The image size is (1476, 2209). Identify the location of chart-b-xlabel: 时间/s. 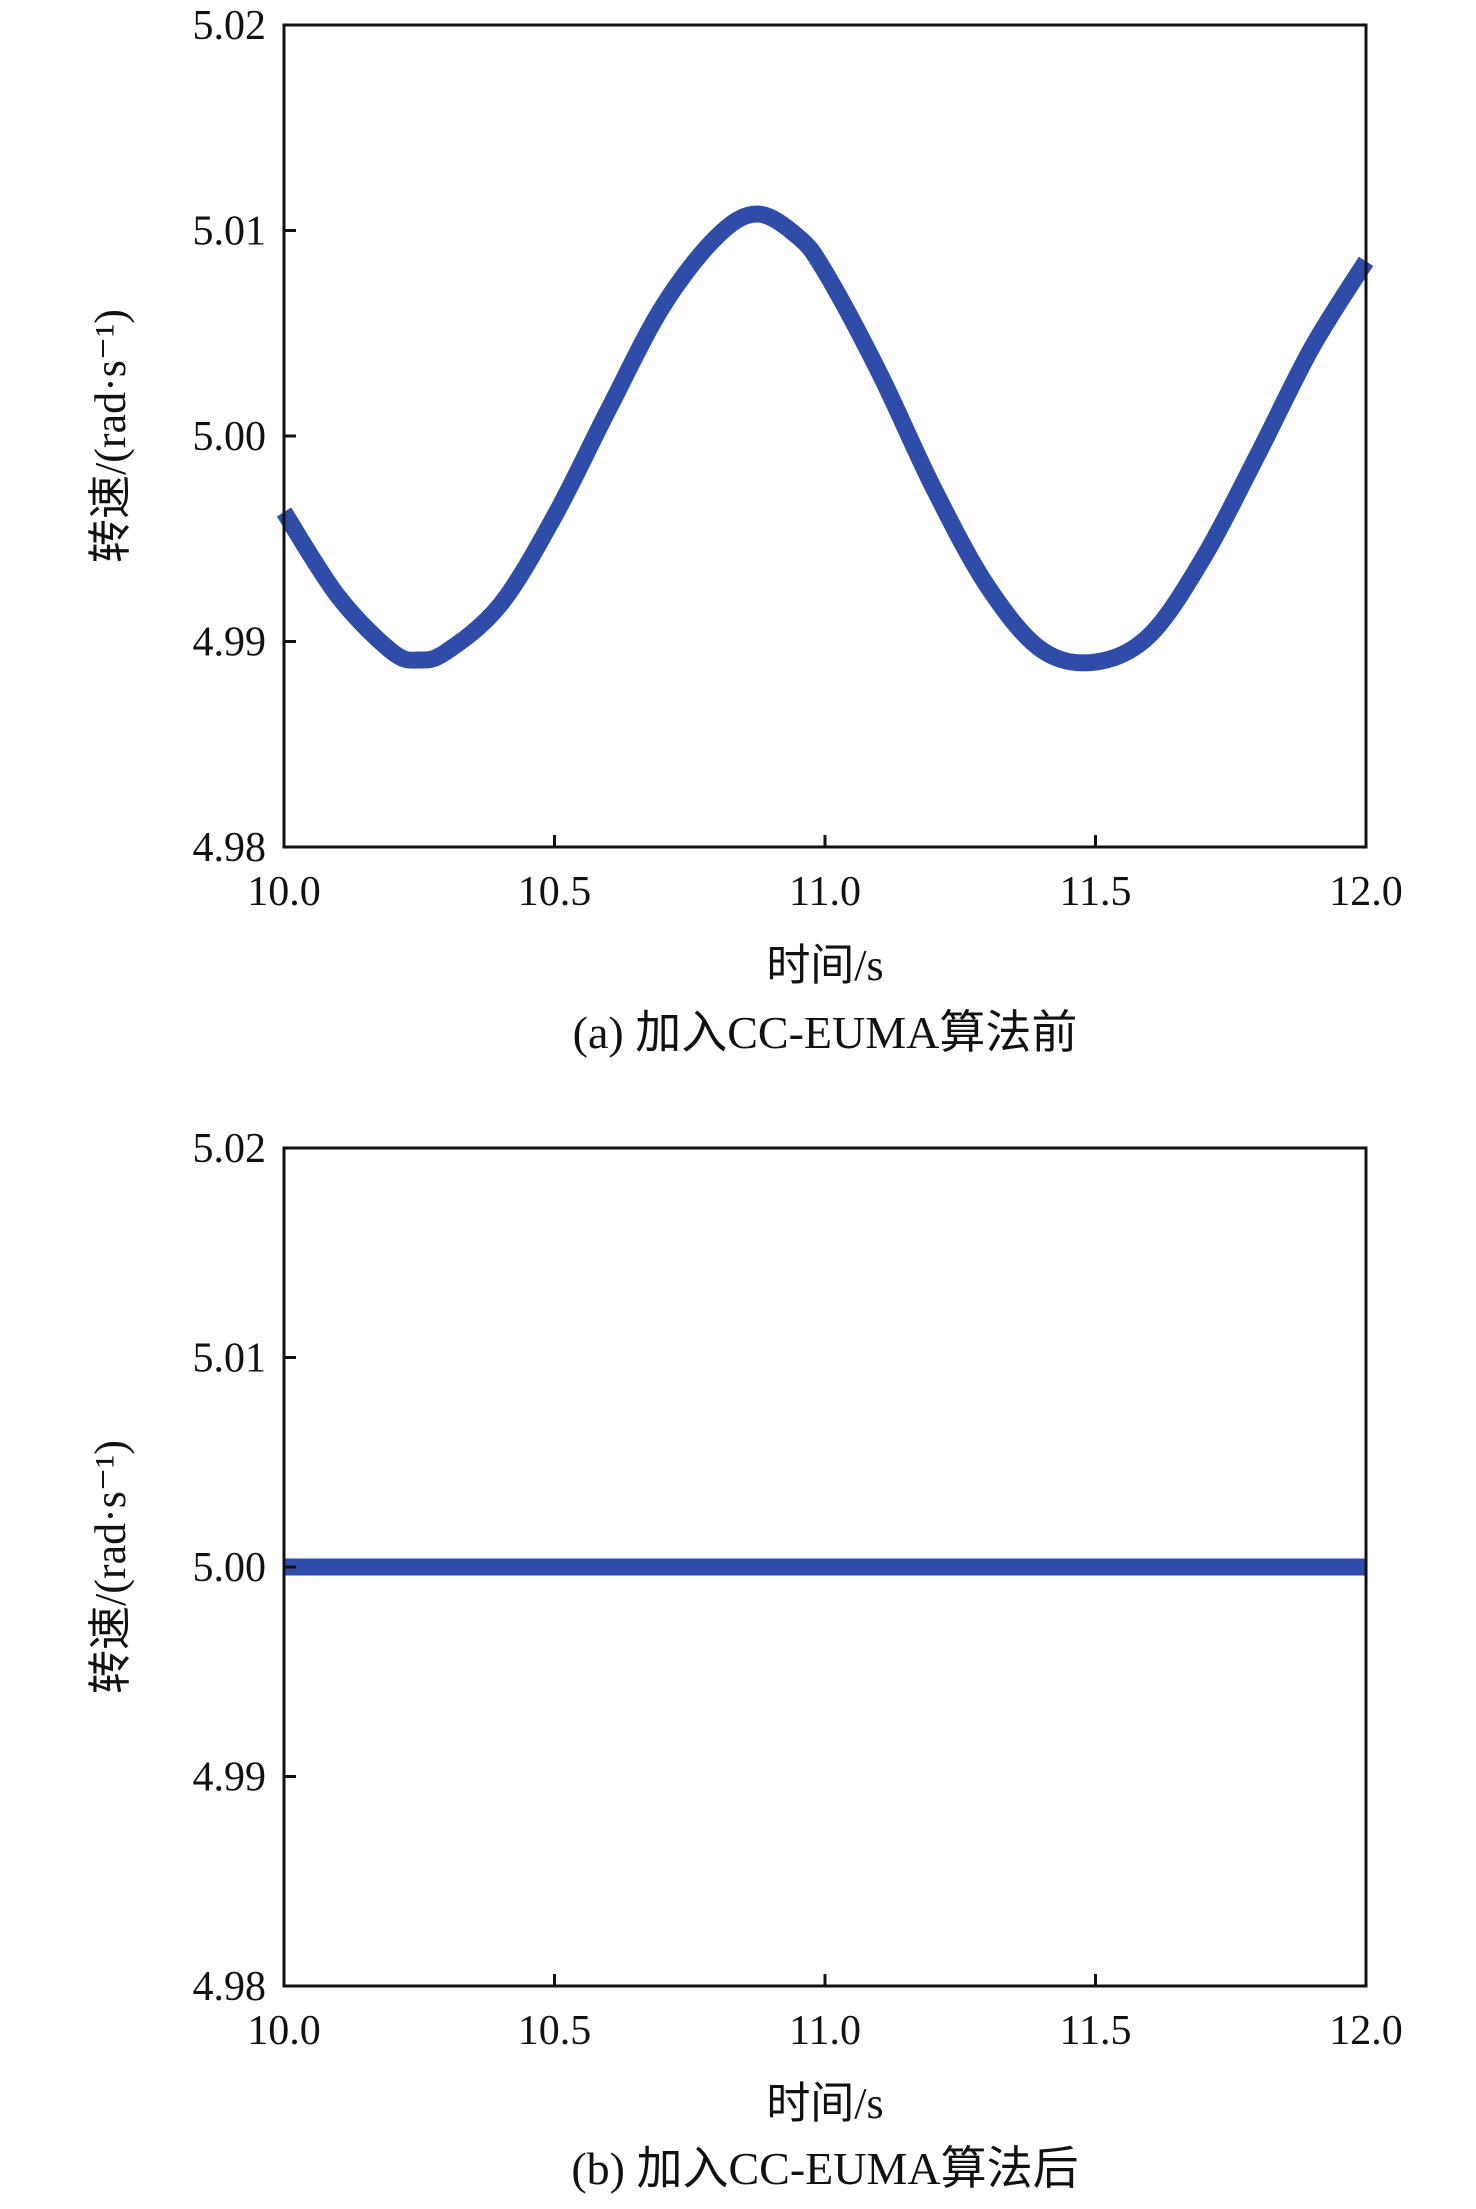
(824, 2103).